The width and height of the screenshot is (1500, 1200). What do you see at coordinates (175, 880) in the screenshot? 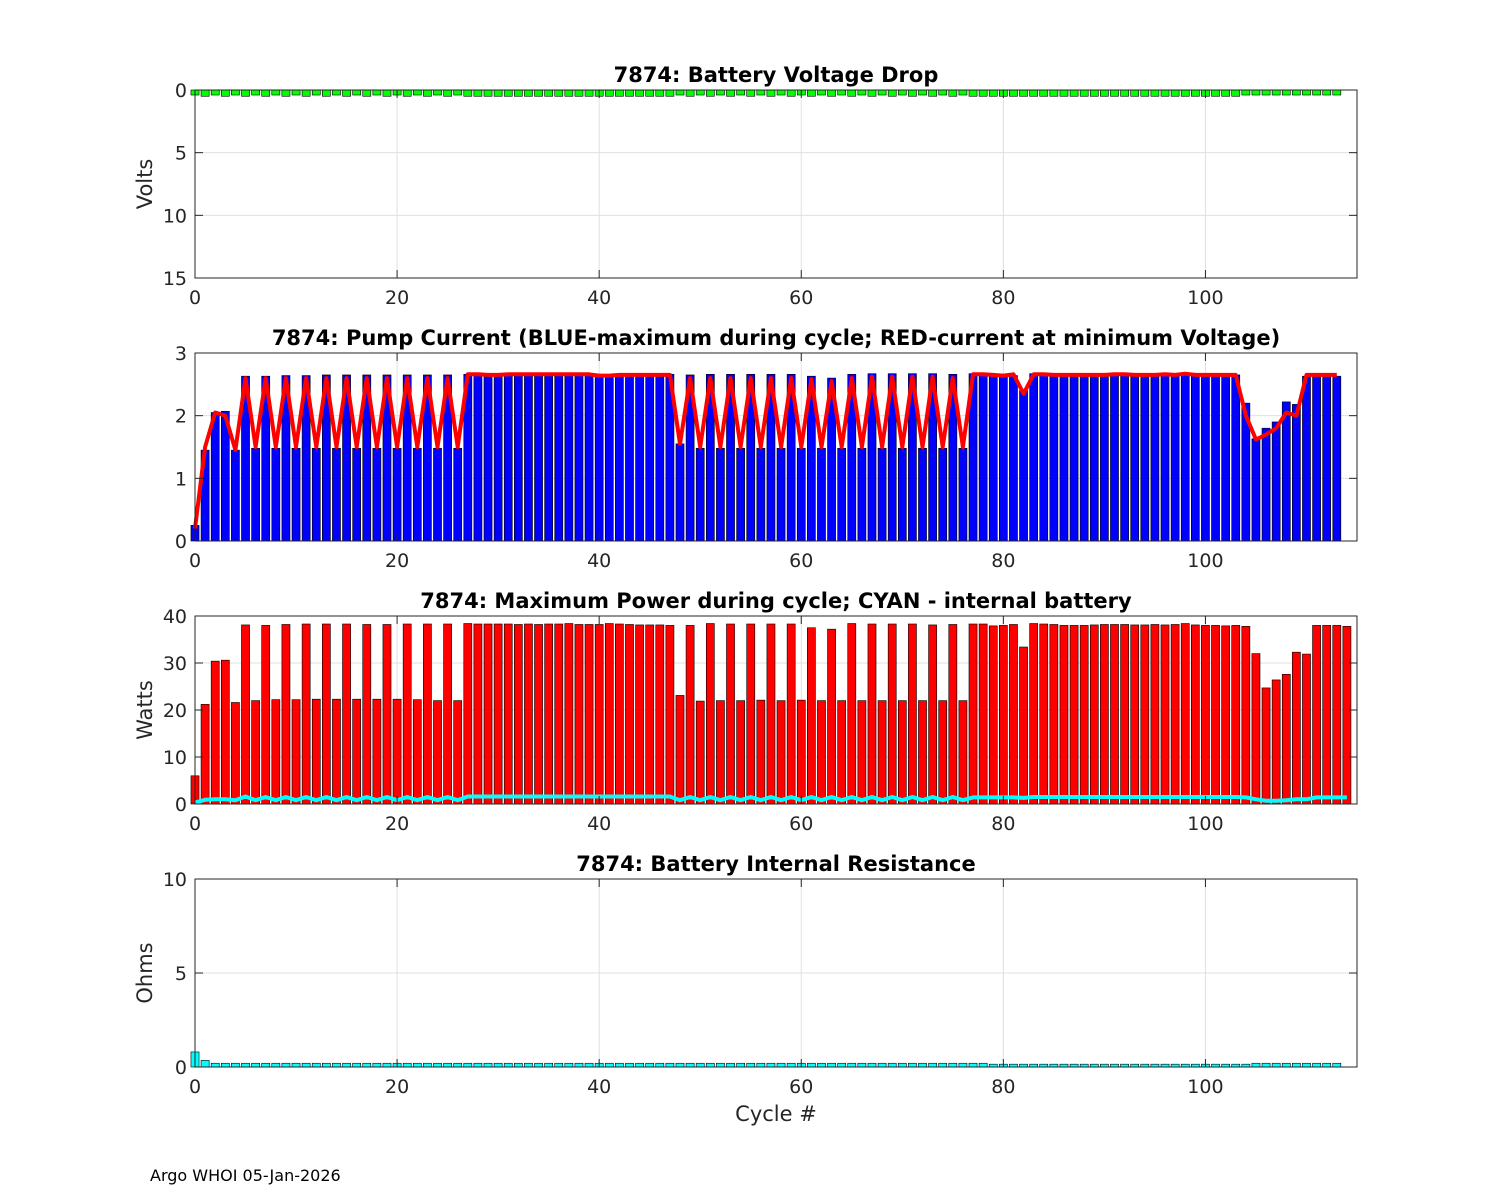
I see `y-tick-label: 10` at bounding box center [175, 880].